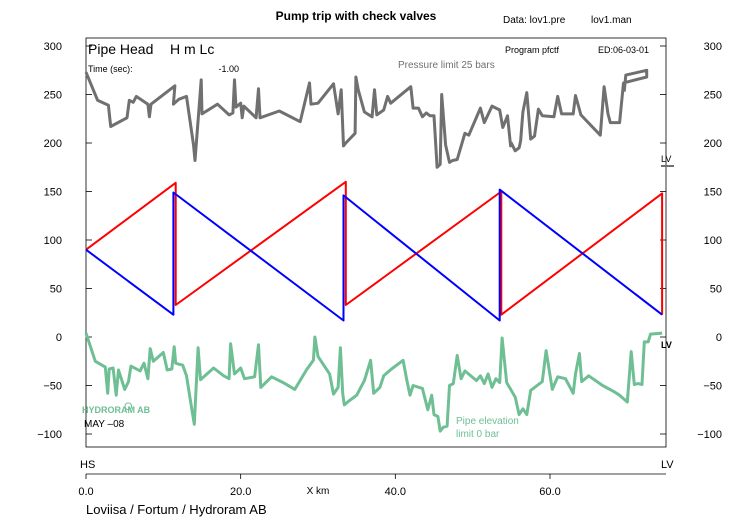  What do you see at coordinates (176, 509) in the screenshot?
I see `footer-label: Loviisa / Fortum / Hydroram AB` at bounding box center [176, 509].